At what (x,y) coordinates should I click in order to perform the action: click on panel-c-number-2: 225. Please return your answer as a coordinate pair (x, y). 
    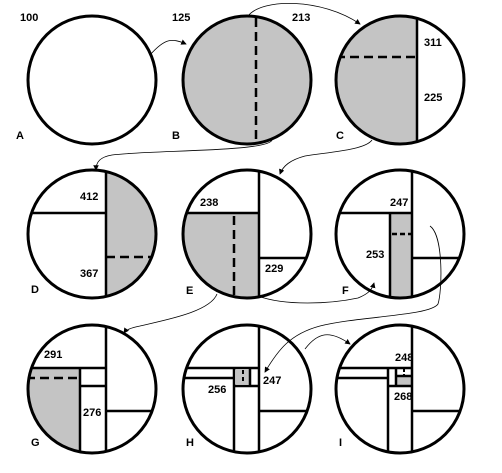
    Looking at the image, I should click on (433, 98).